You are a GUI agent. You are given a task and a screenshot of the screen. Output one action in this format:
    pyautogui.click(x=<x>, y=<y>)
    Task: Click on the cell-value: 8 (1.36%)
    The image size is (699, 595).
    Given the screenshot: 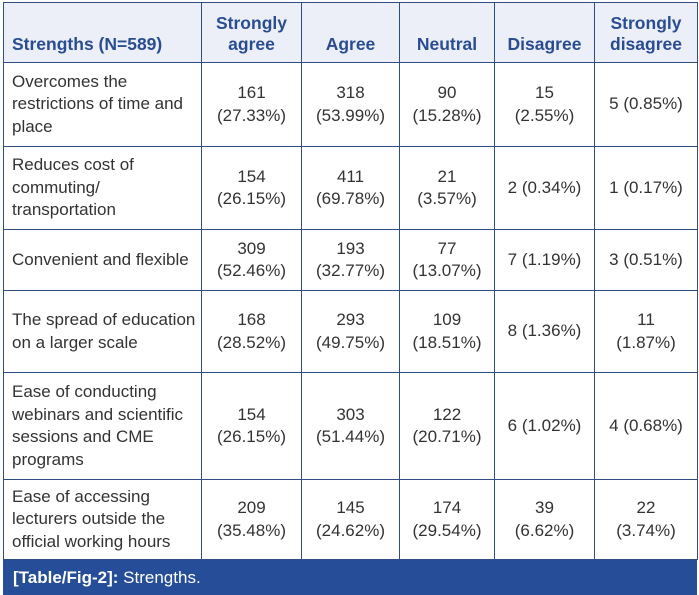 What is the action you would take?
    pyautogui.click(x=544, y=331)
    